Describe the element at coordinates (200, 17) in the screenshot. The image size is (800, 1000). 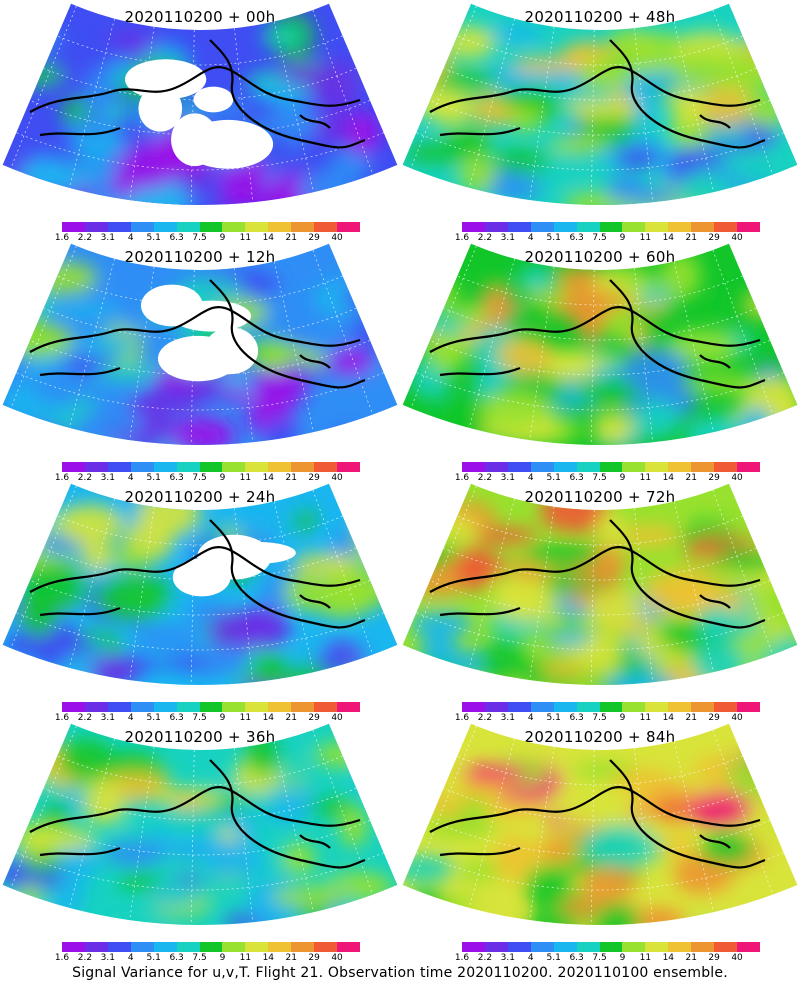
I see `panel-title: 2020110200 + 00h` at that location.